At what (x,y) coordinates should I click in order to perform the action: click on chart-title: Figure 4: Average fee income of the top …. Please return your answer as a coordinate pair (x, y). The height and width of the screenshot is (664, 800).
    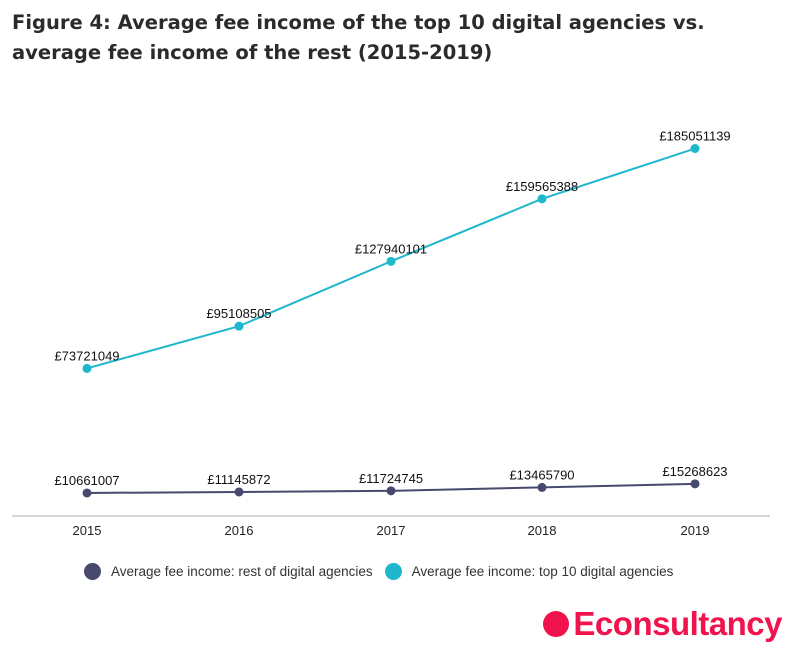
    Looking at the image, I should click on (358, 37).